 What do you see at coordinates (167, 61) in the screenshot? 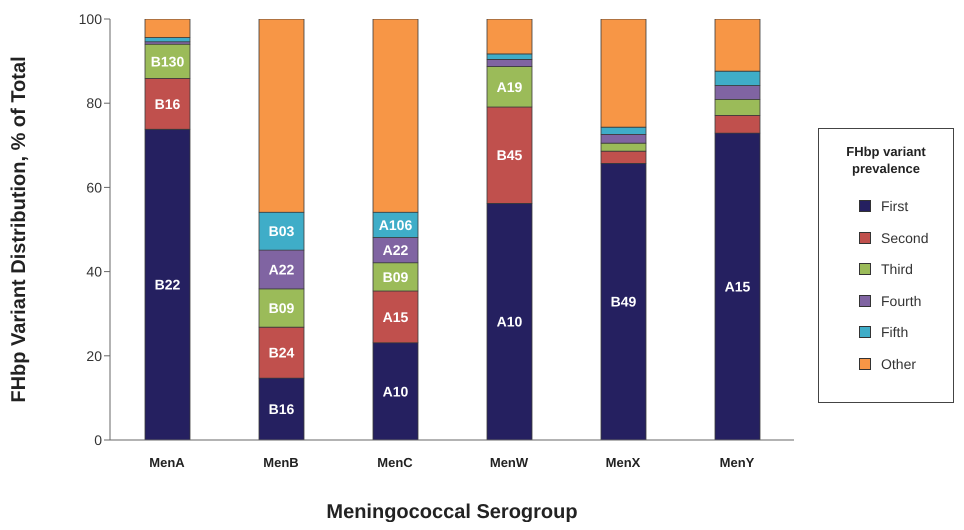
I see `data-label: B130` at bounding box center [167, 61].